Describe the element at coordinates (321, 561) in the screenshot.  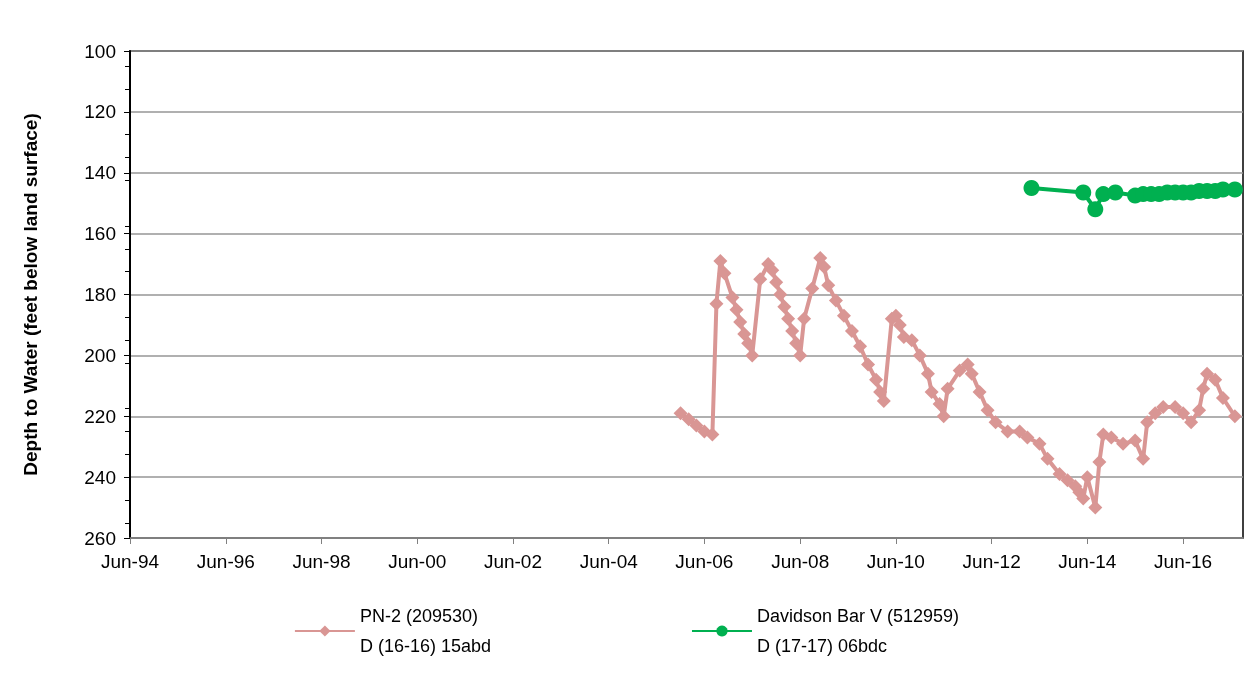
I see `x-tick-label: Jun-98` at that location.